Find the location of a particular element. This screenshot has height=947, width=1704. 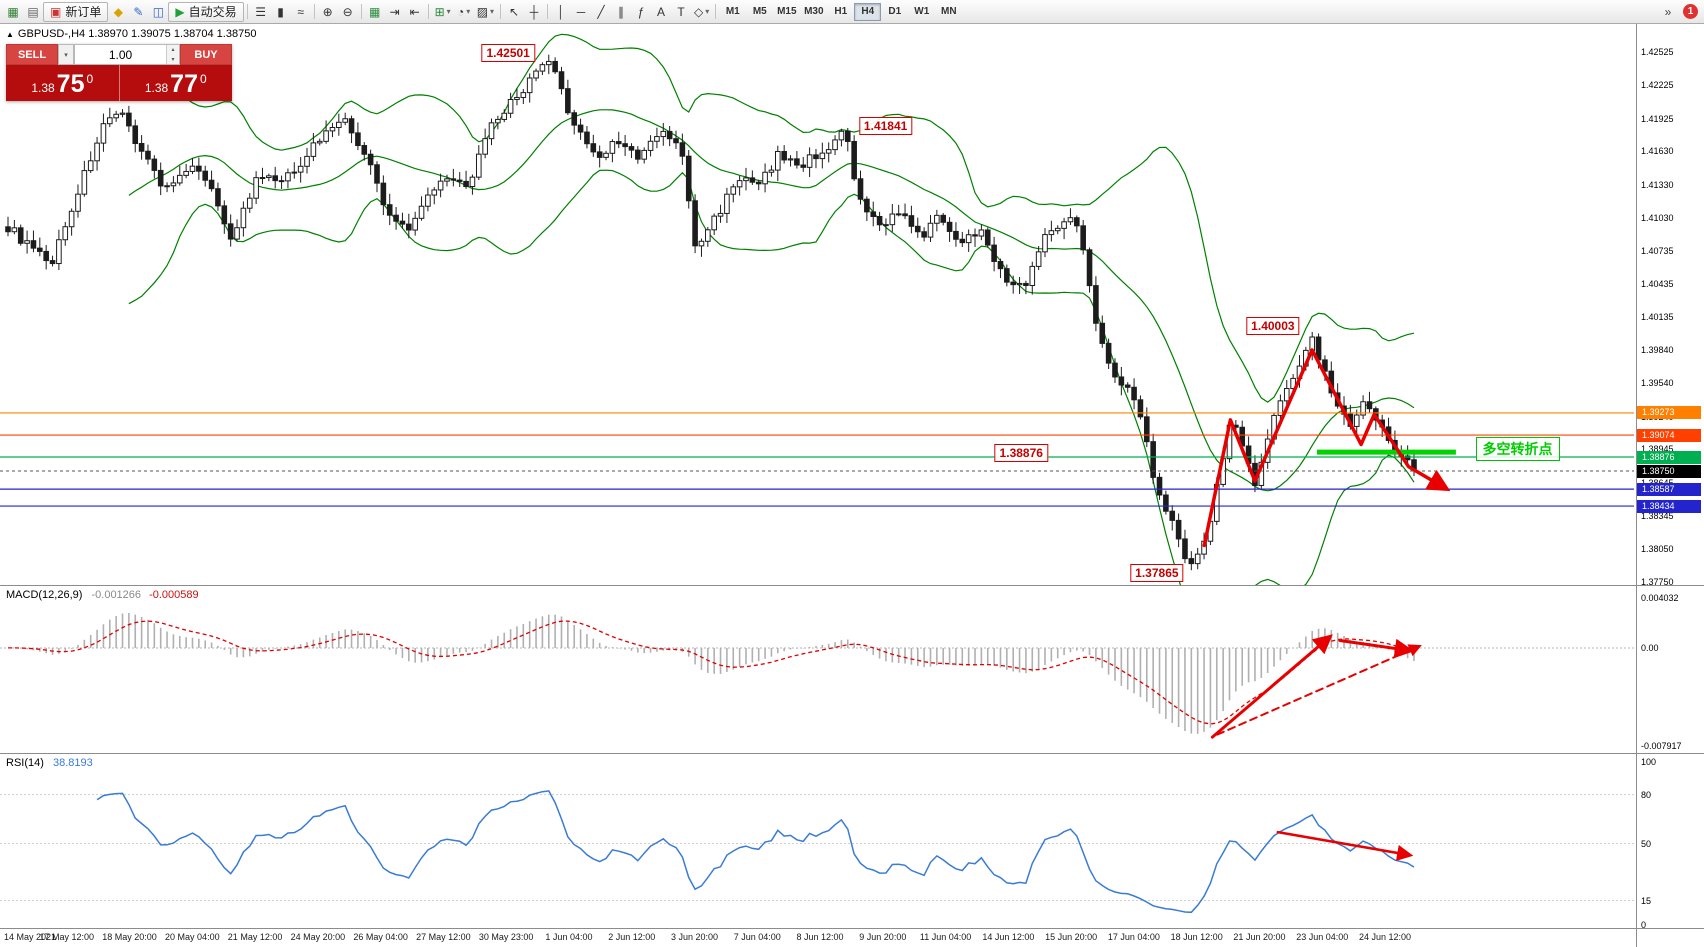

bar-chart-button: ☰ is located at coordinates (261, 12).